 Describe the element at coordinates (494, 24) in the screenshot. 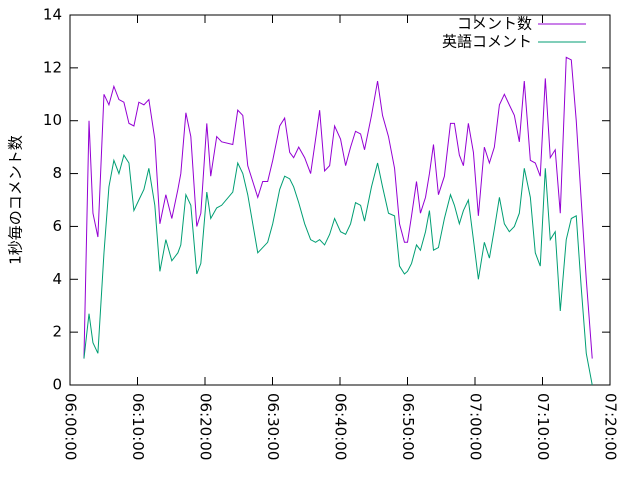

I see `legend-label: コメント数` at that location.